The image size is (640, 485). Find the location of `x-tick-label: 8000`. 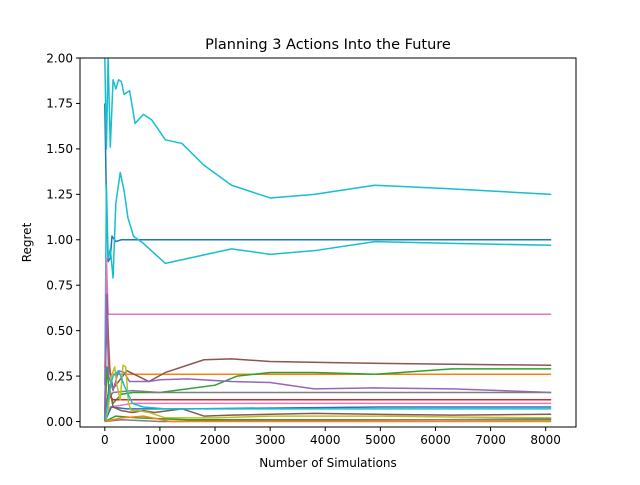

x-tick-label: 8000 is located at coordinates (545, 440).